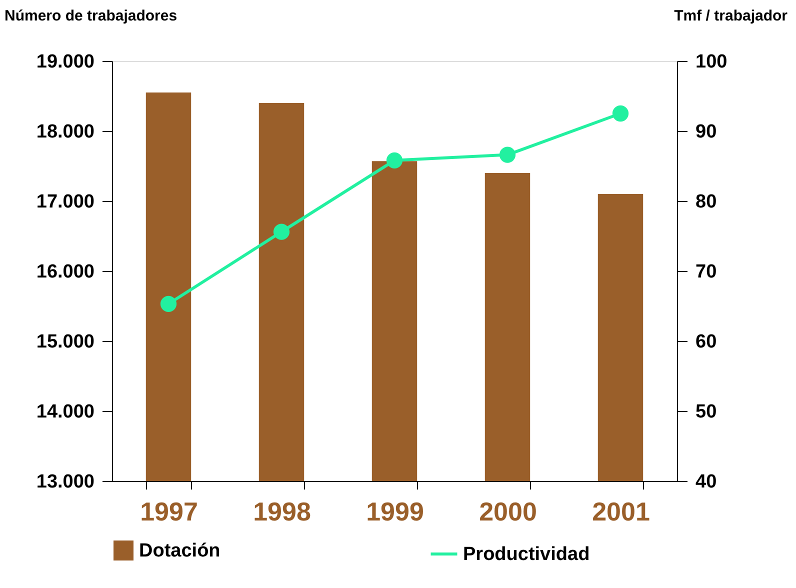 Image resolution: width=796 pixels, height=588 pixels. Describe the element at coordinates (65, 342) in the screenshot. I see `y-tick-label: 15.000` at that location.